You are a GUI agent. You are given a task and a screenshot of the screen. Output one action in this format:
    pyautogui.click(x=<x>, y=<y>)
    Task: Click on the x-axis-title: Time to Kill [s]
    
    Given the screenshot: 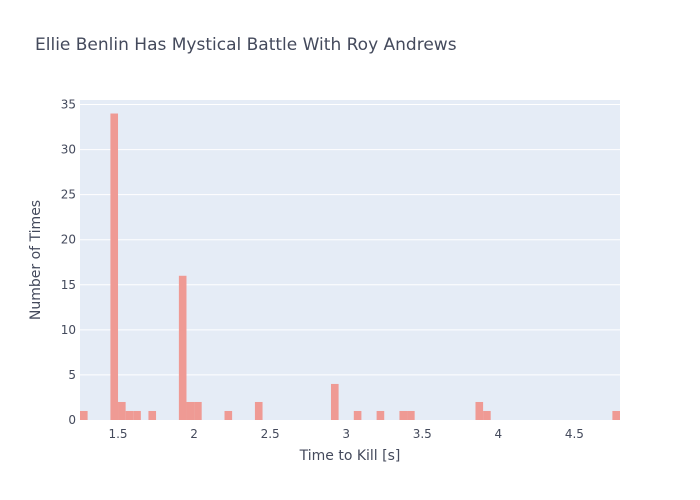 What is the action you would take?
    pyautogui.click(x=350, y=456)
    